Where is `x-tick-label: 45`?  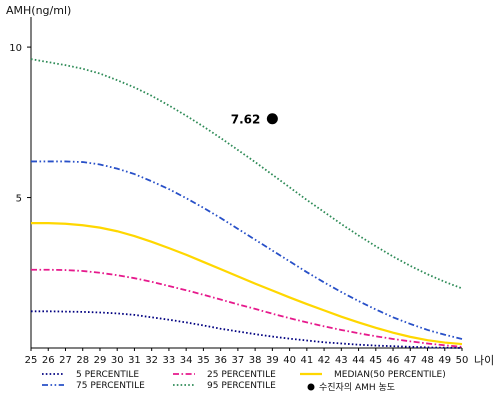
x-tick-label: 45 is located at coordinates (375, 360).